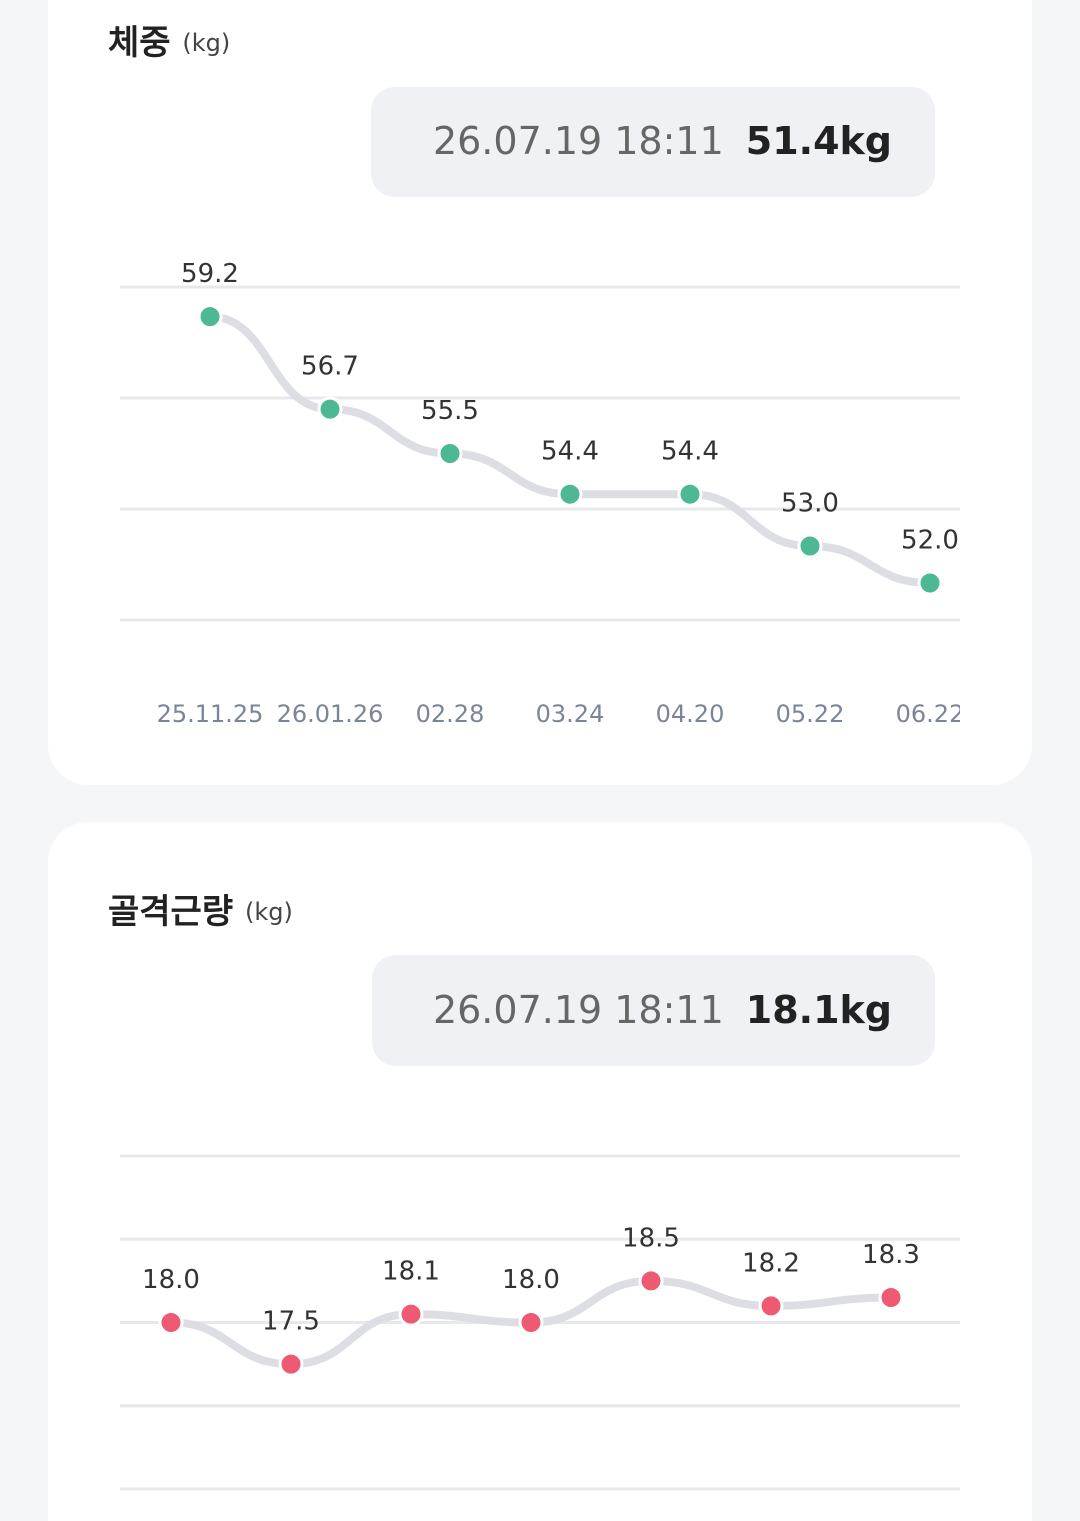 The image size is (1080, 1521). Describe the element at coordinates (139, 43) in the screenshot. I see `title: 체중` at that location.